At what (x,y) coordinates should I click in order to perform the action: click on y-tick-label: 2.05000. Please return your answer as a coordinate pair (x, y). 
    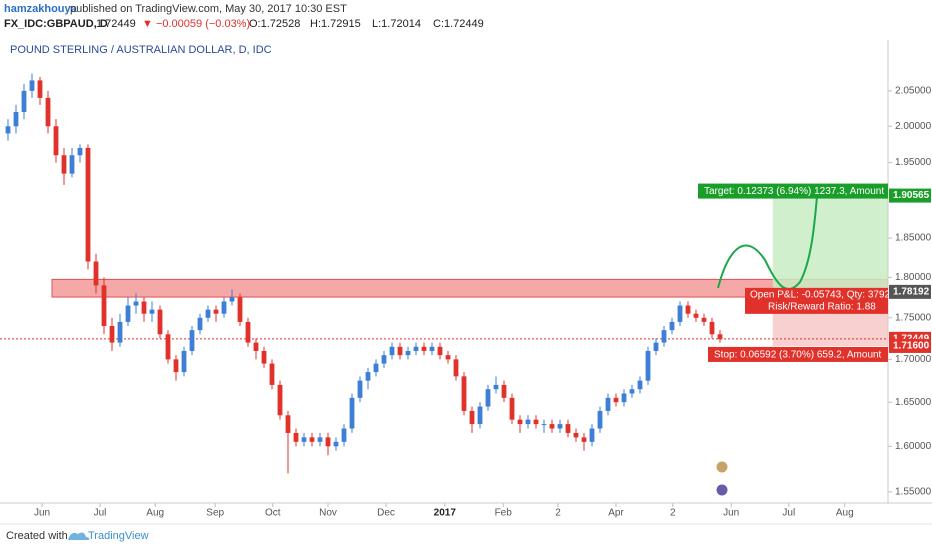
    Looking at the image, I should click on (913, 91).